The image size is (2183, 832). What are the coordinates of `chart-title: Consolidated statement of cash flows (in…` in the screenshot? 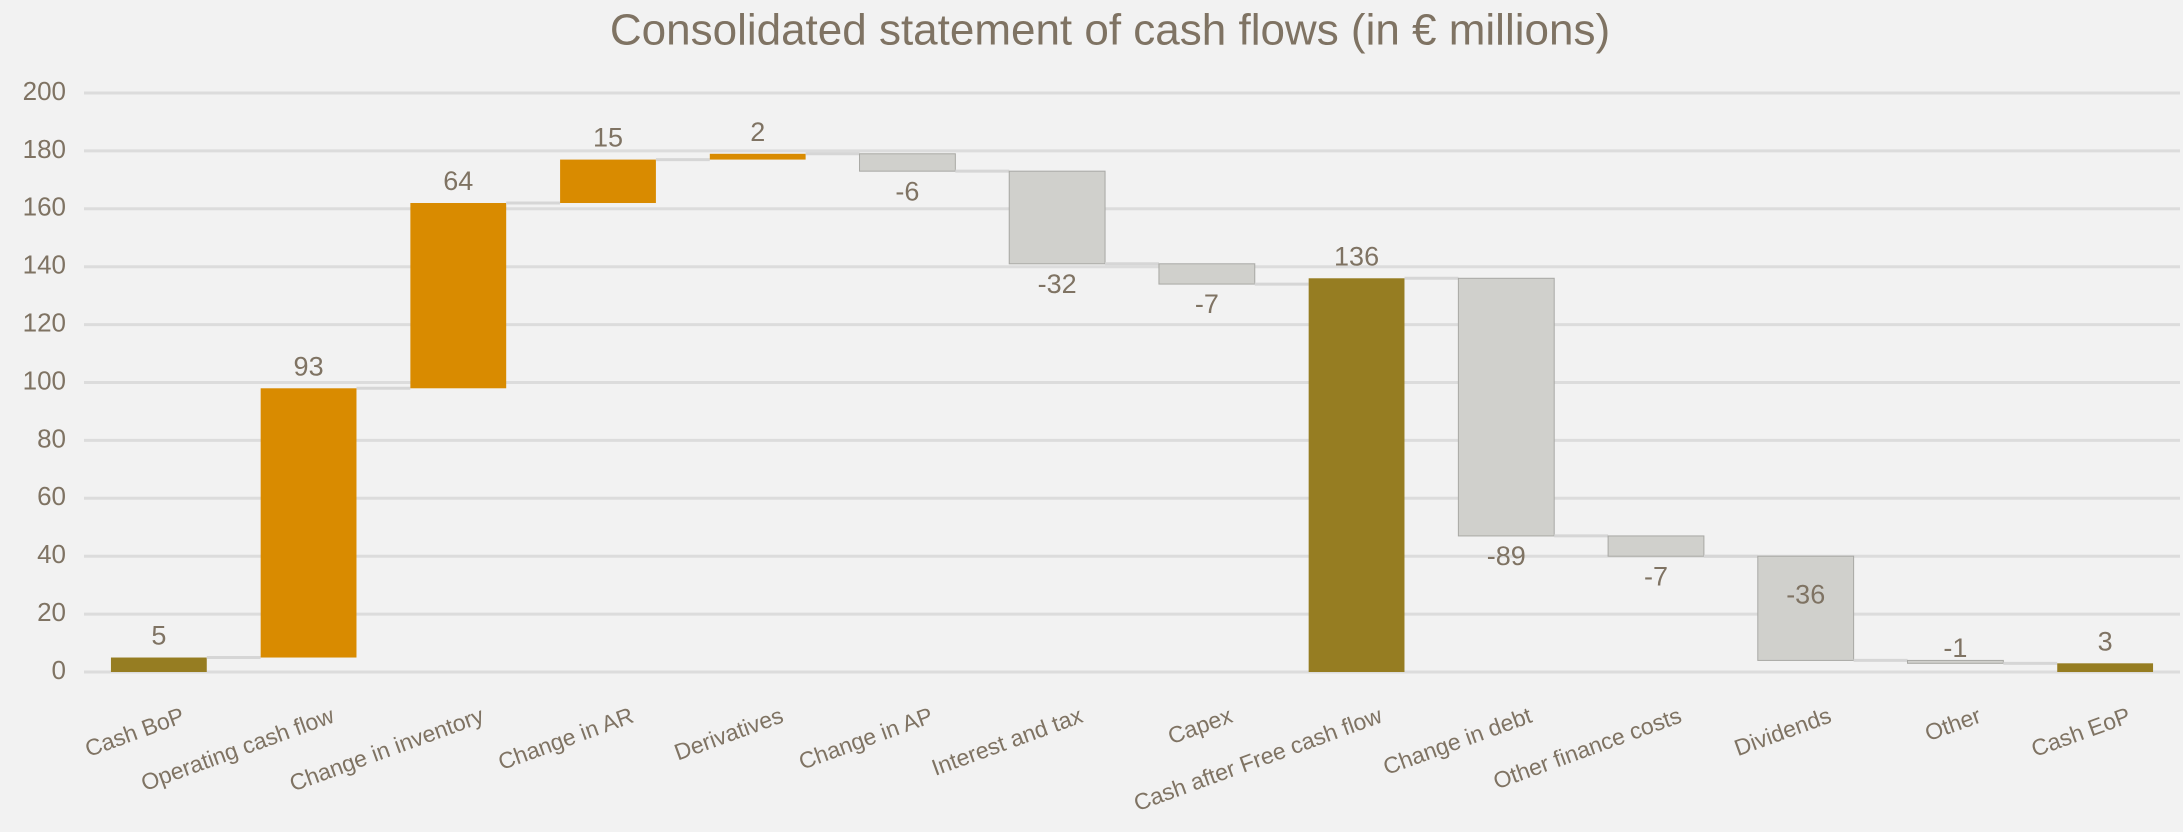 It's located at (1110, 30).